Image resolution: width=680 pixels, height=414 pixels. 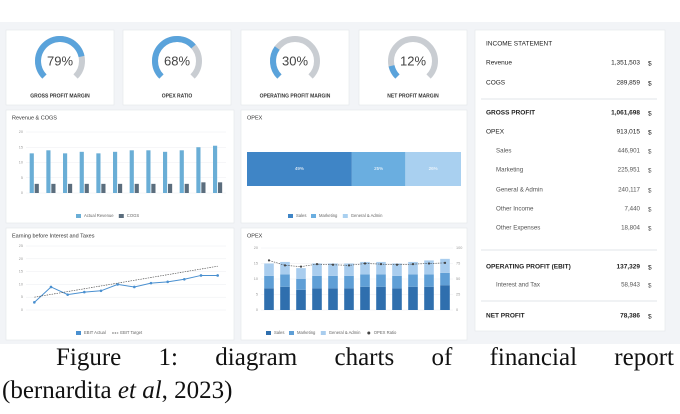 What do you see at coordinates (459, 248) in the screenshot?
I see `tick-label: 100` at bounding box center [459, 248].